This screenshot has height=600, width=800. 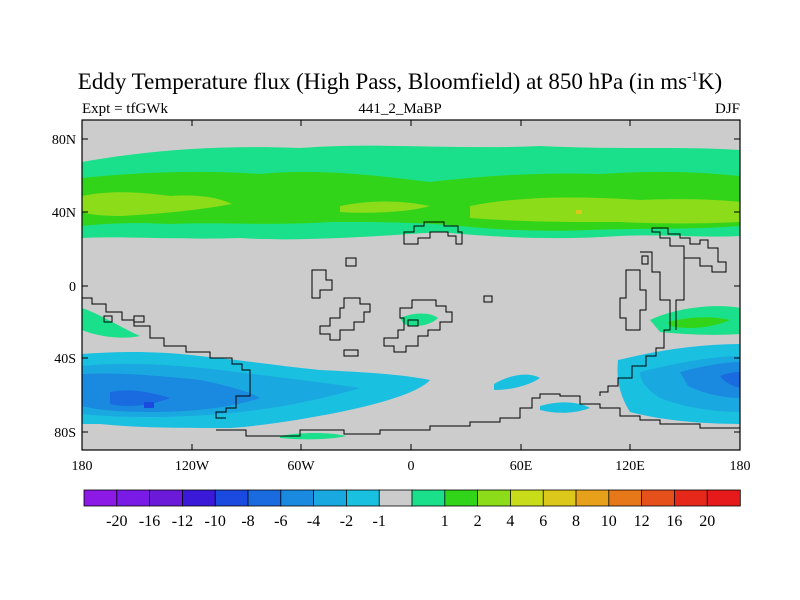 What do you see at coordinates (313, 436) in the screenshot?
I see `antarctic-edge-patch` at bounding box center [313, 436].